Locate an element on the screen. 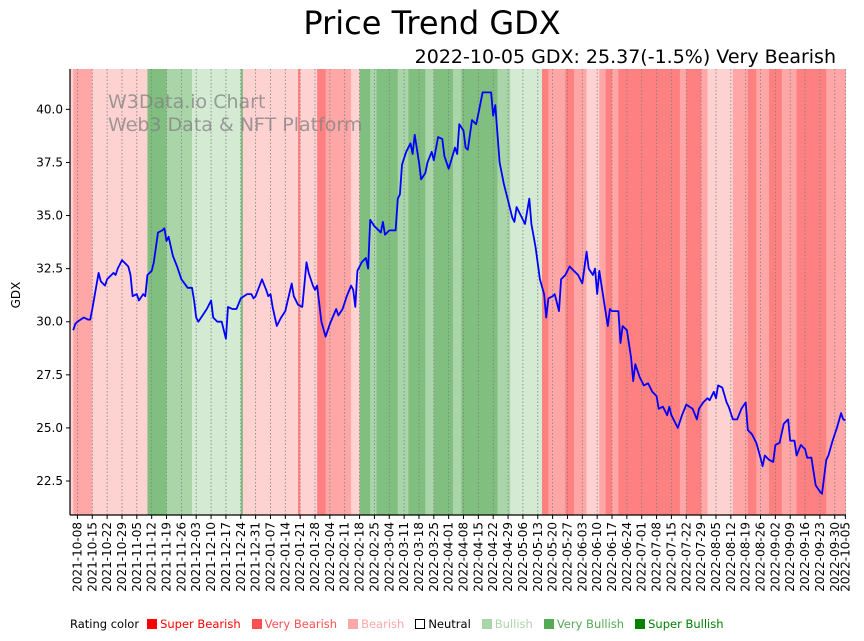 Image resolution: width=864 pixels, height=641 pixels. y-tick-label: 22.5 is located at coordinates (49, 481).